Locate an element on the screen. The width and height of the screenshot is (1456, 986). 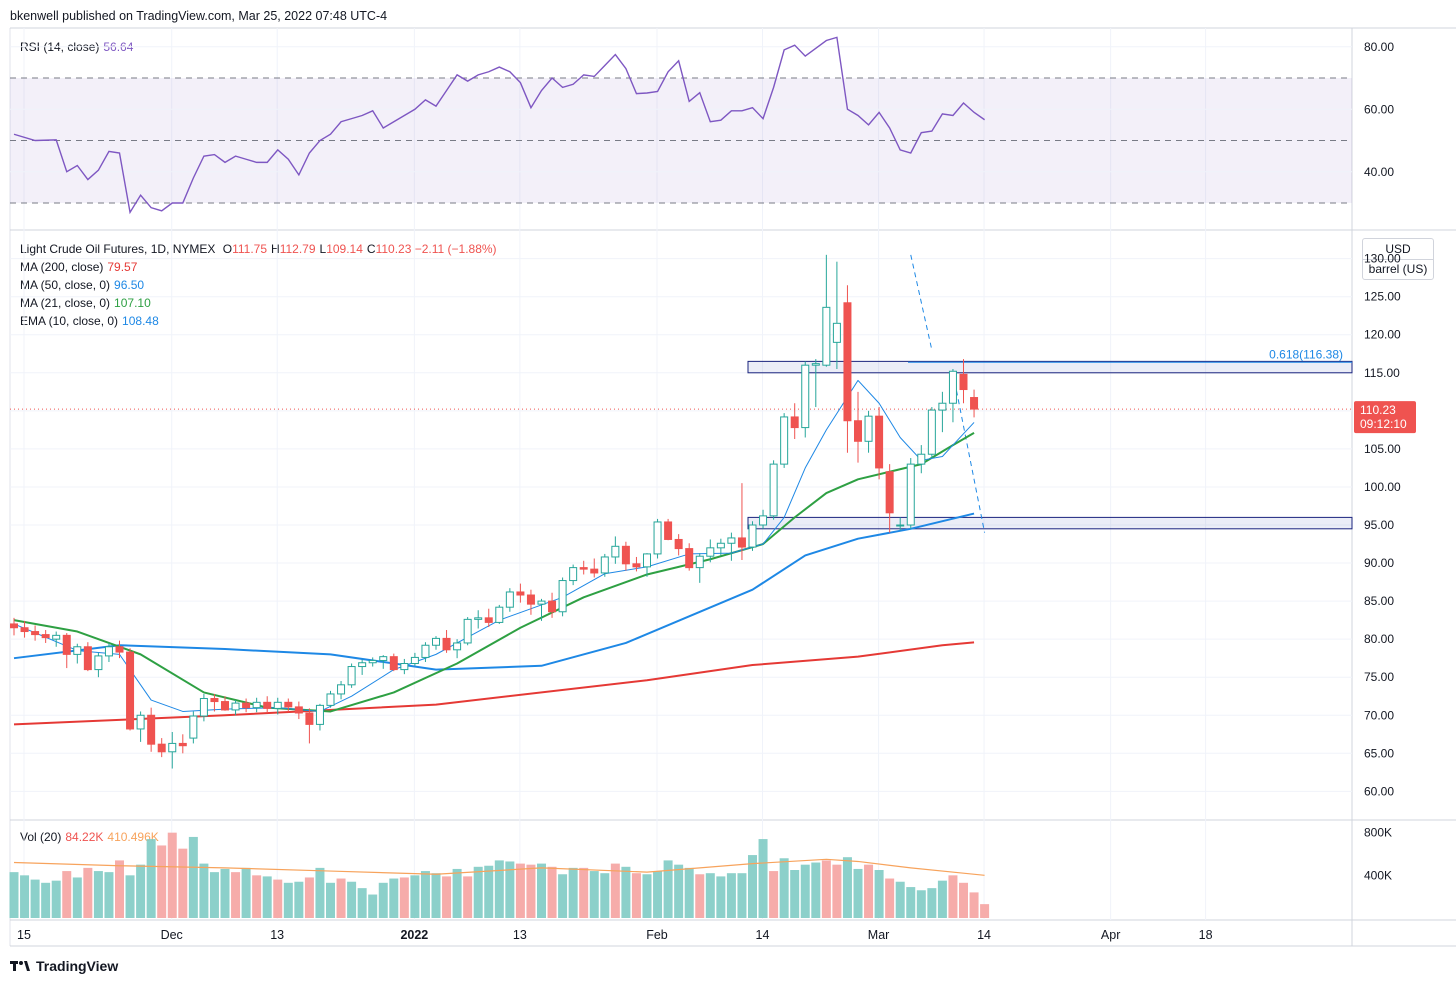
volume-tick-label: 400K is located at coordinates (1378, 875).